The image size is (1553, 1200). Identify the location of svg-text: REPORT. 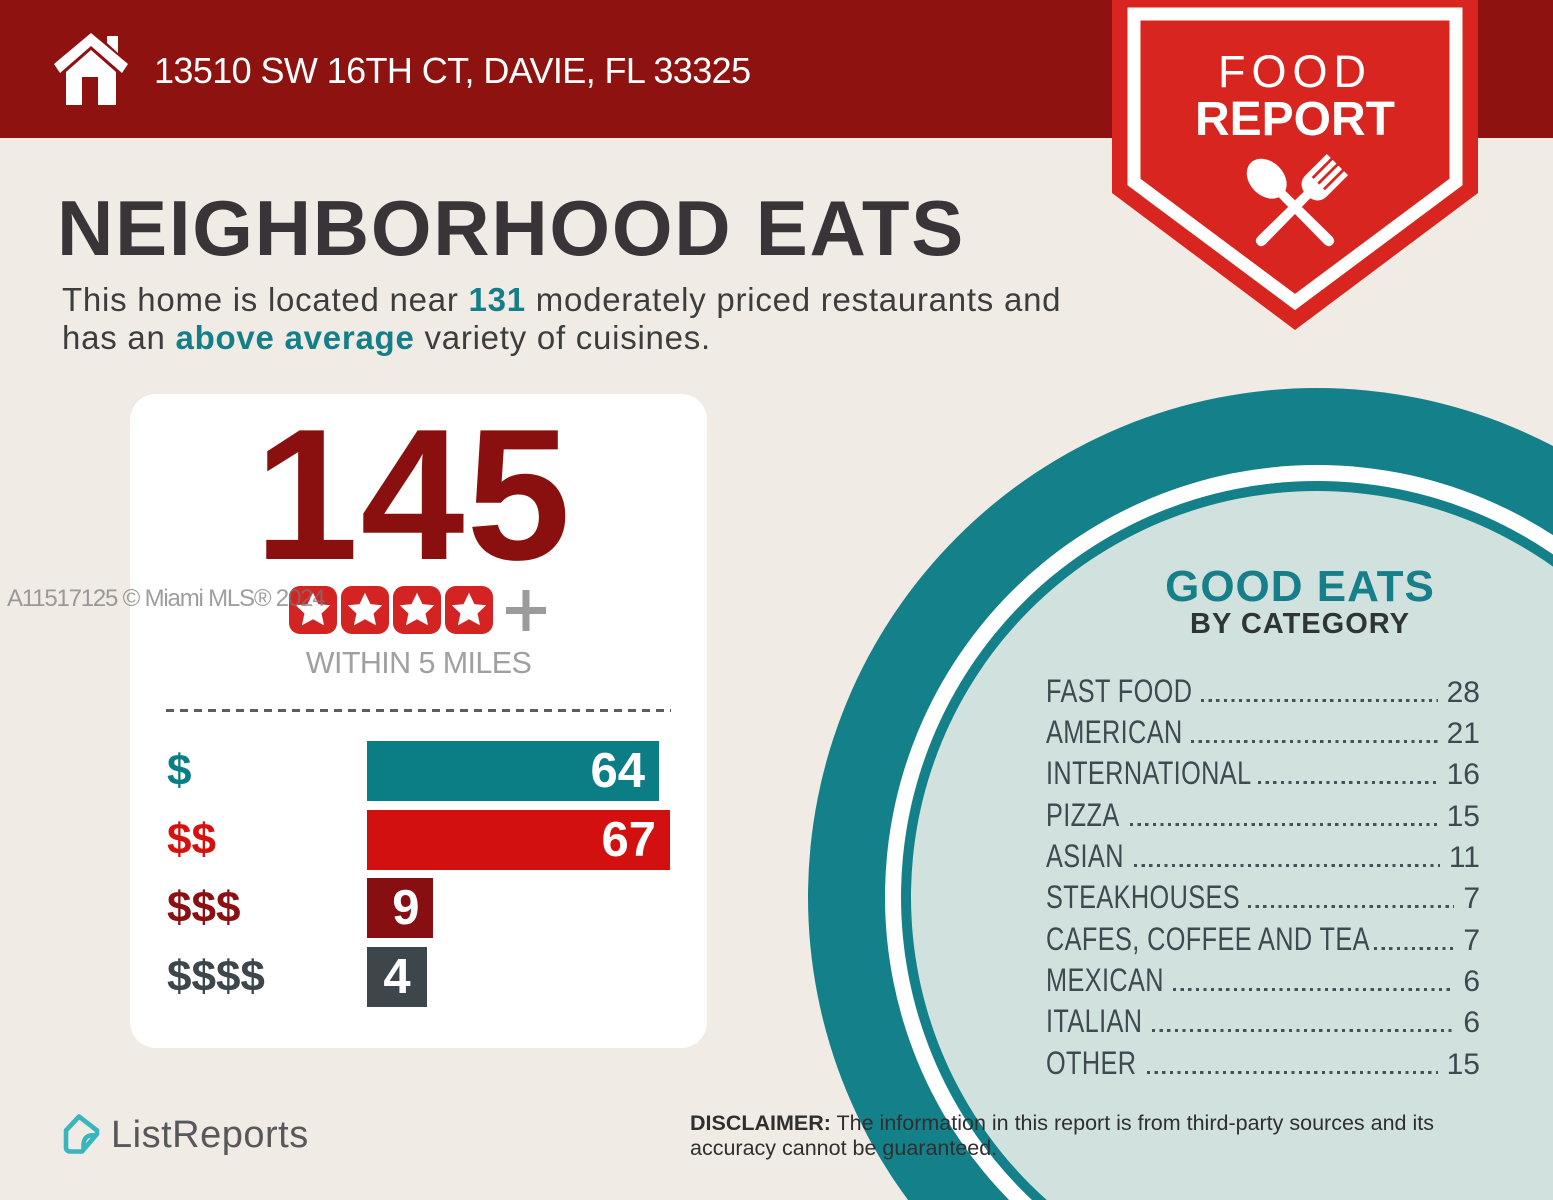
(1295, 119).